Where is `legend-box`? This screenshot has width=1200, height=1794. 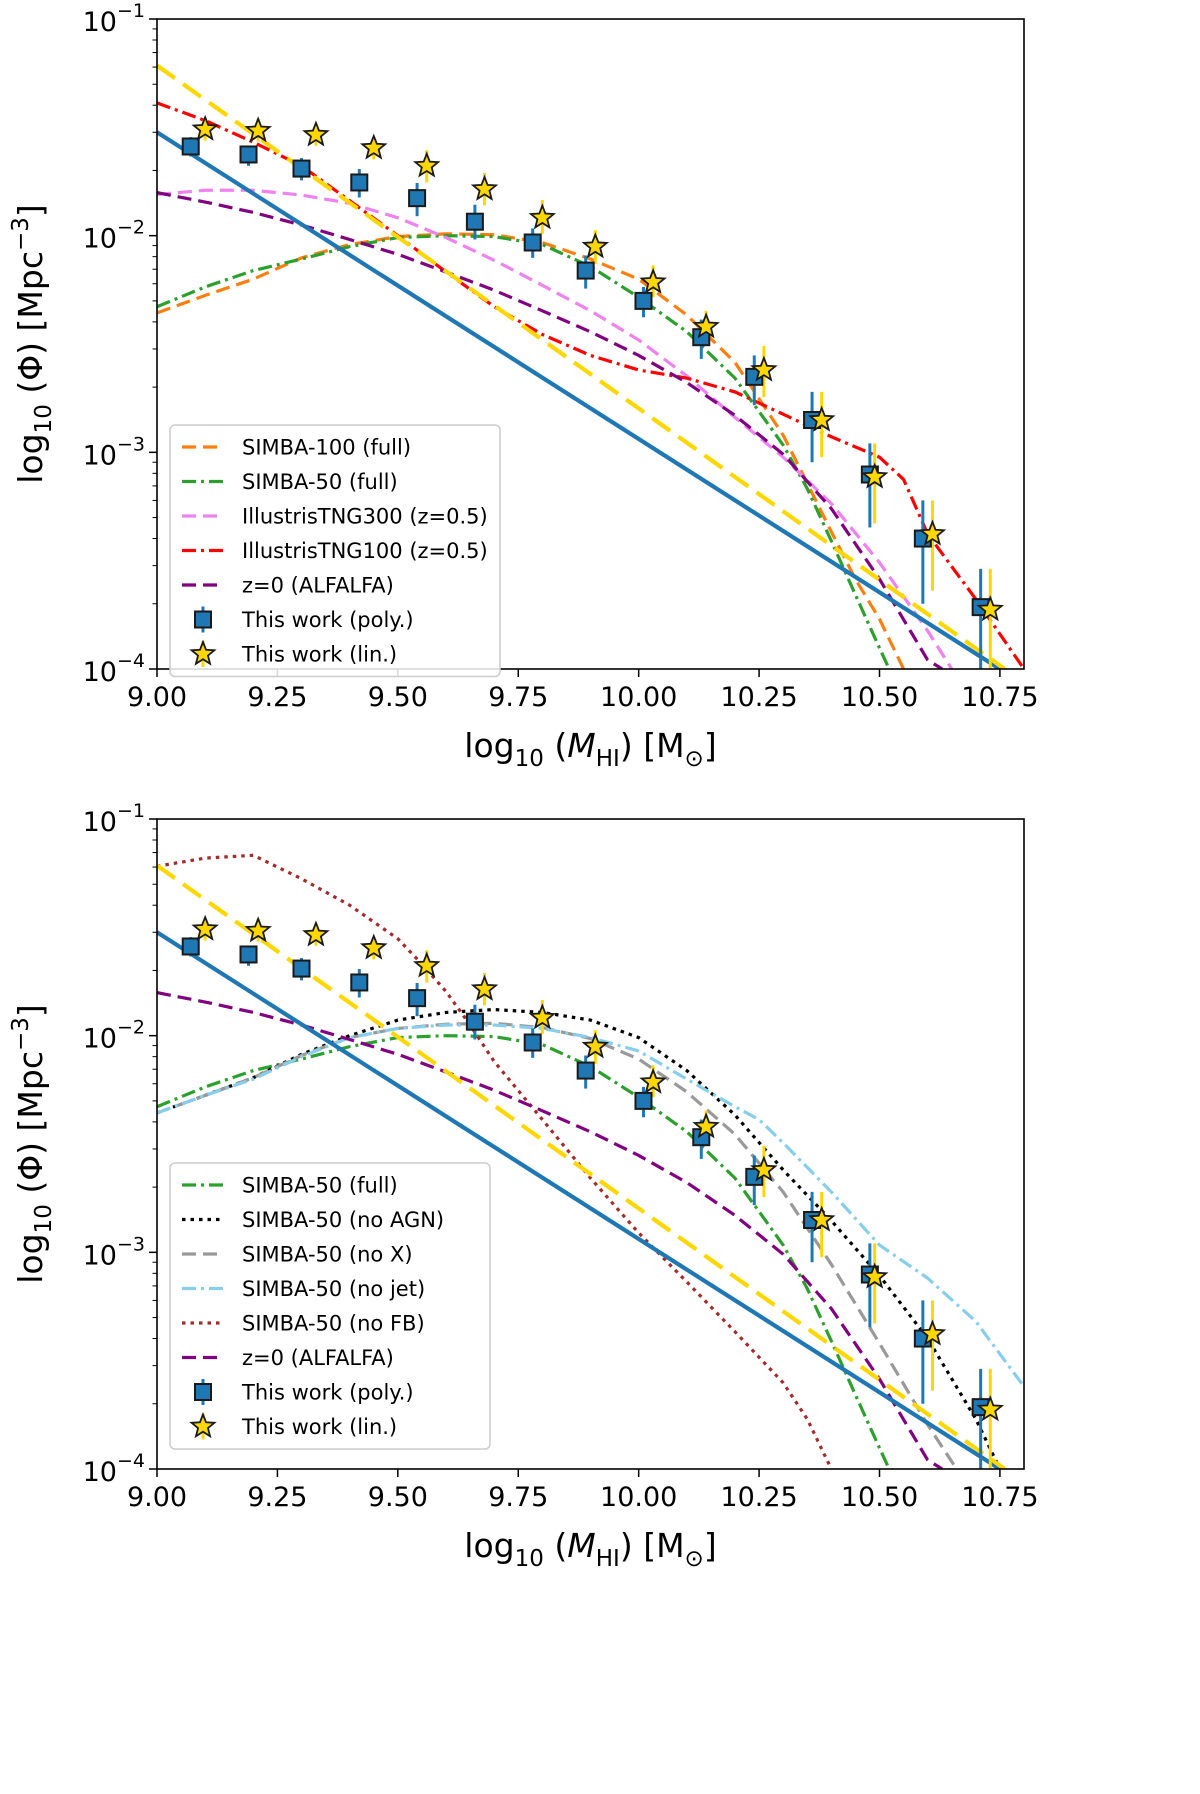
legend-box is located at coordinates (330, 1306).